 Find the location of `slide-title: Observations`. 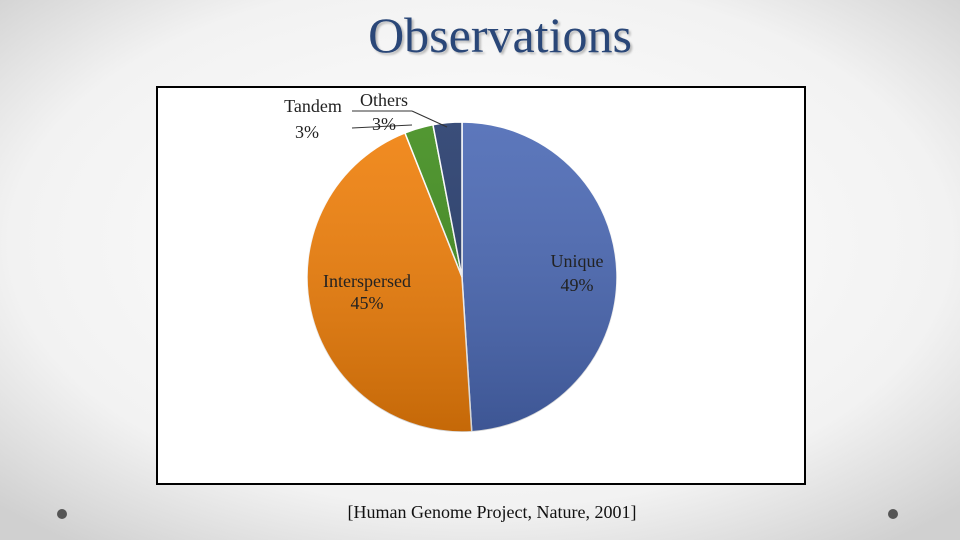

slide-title: Observations is located at coordinates (500, 35).